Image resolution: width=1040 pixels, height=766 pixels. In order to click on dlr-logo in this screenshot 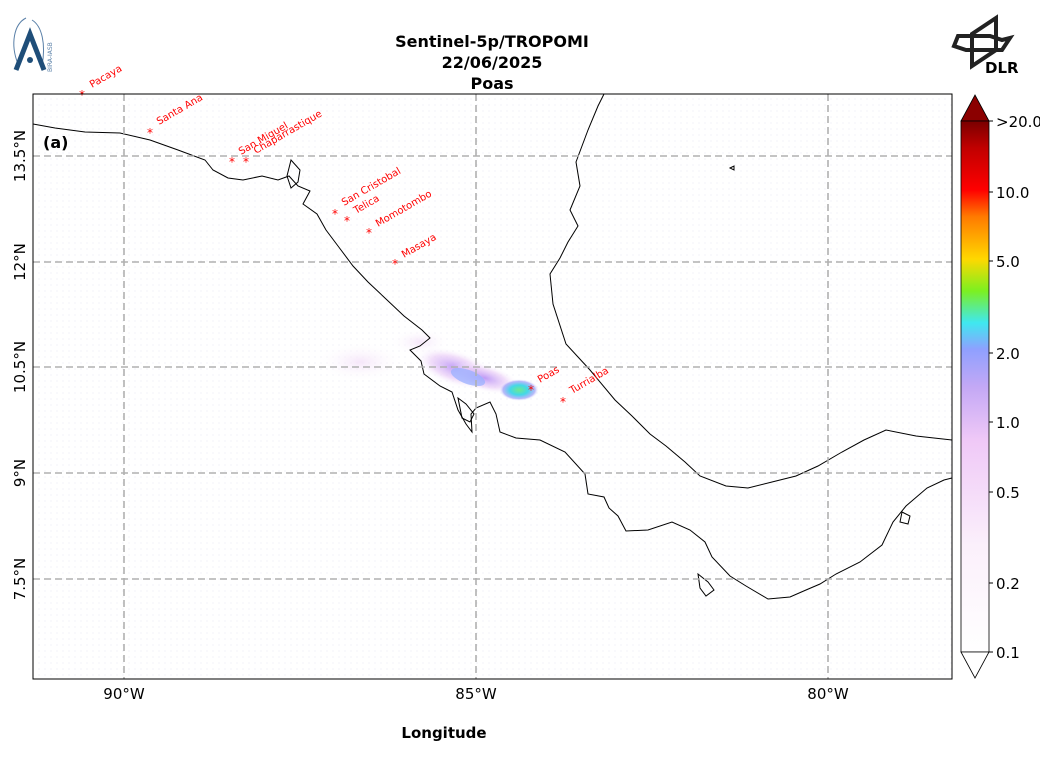, I will do `click(983, 42)`.